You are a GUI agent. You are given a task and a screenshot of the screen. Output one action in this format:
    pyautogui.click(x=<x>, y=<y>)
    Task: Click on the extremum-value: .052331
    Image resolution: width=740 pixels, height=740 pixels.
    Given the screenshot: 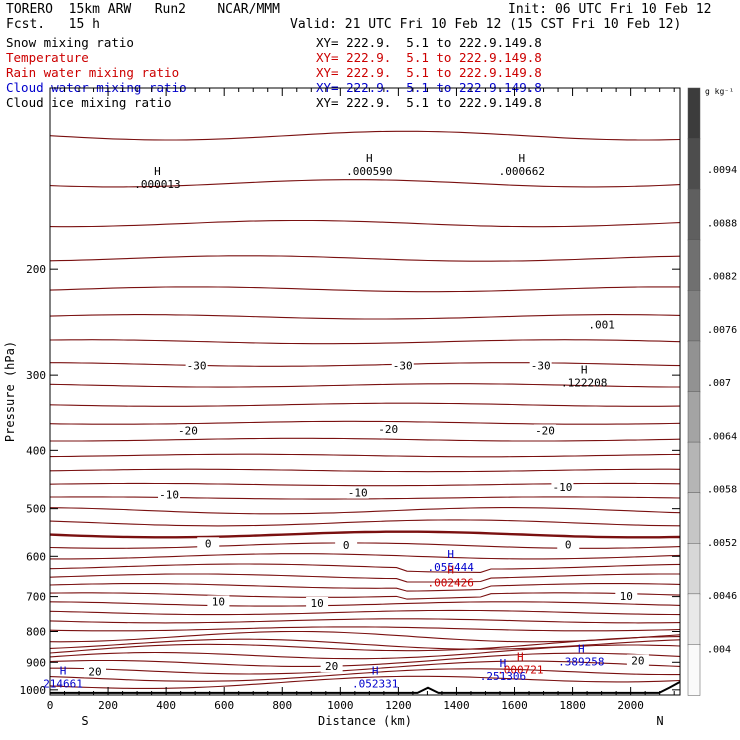 What is the action you would take?
    pyautogui.click(x=375, y=684)
    